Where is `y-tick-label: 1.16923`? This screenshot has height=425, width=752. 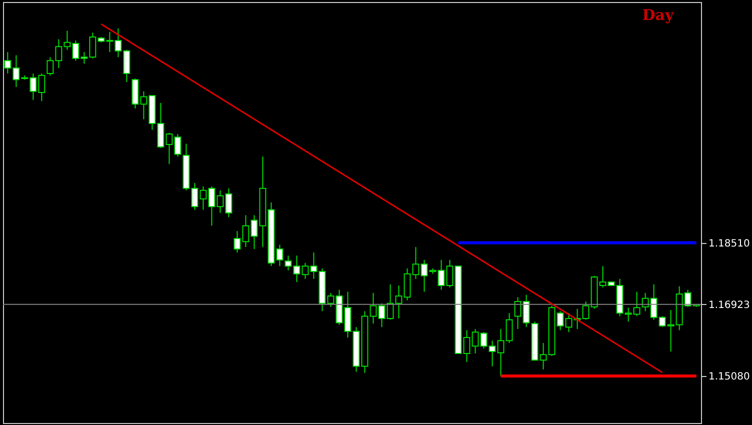 y-tick-label: 1.16923 is located at coordinates (729, 305).